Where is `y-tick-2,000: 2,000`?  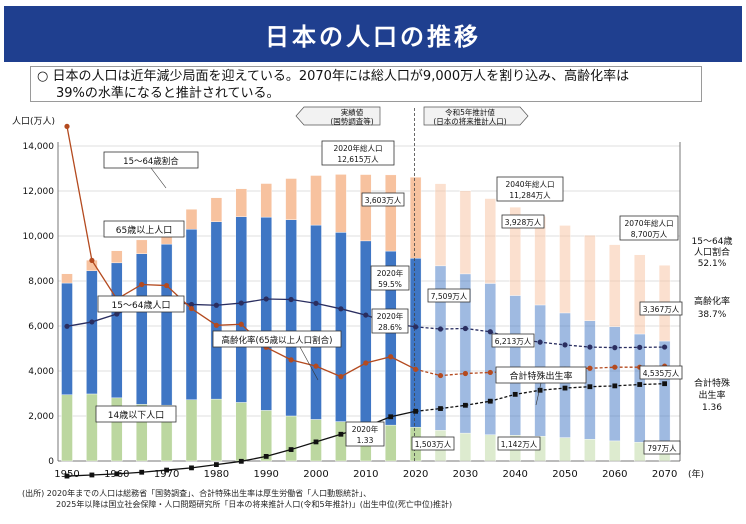
y-tick-2,000: 2,000 is located at coordinates (41, 417).